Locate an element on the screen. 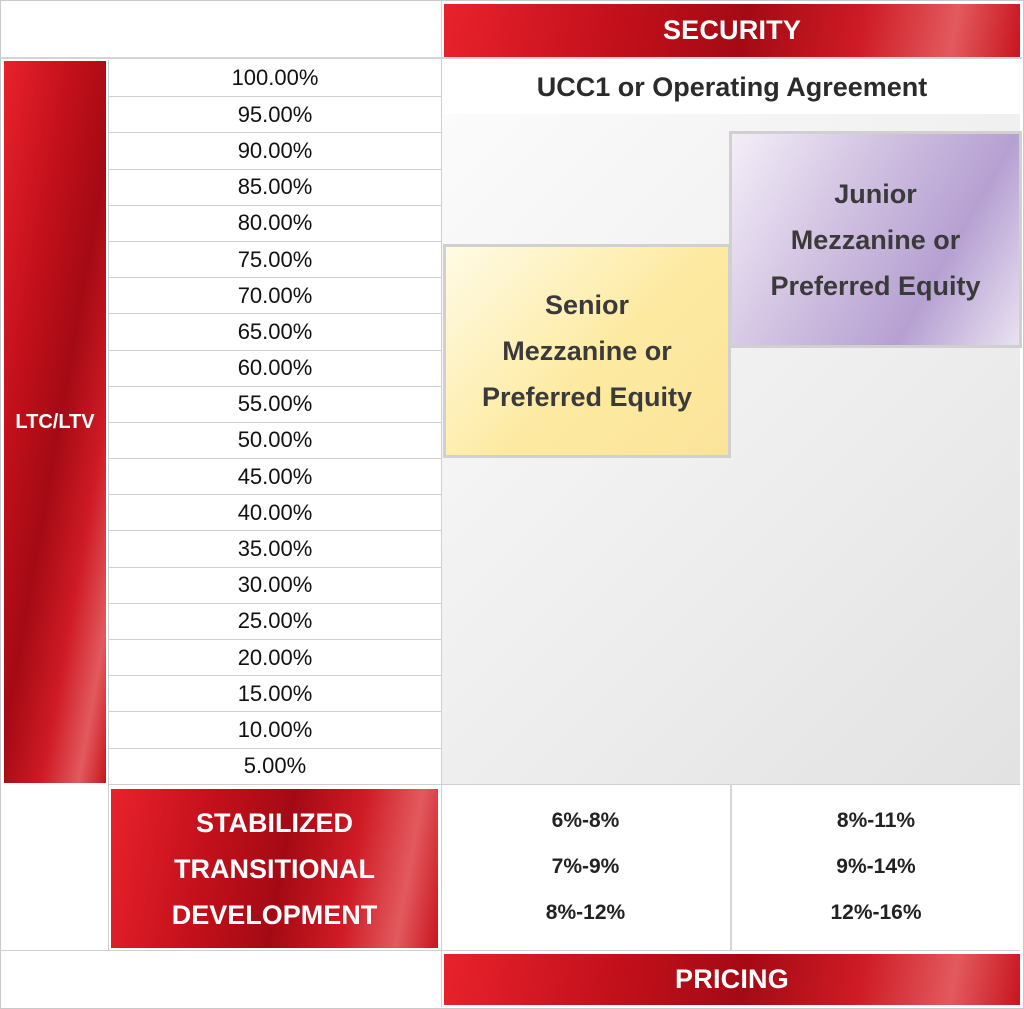  pricing-header: PRICING is located at coordinates (732, 979).